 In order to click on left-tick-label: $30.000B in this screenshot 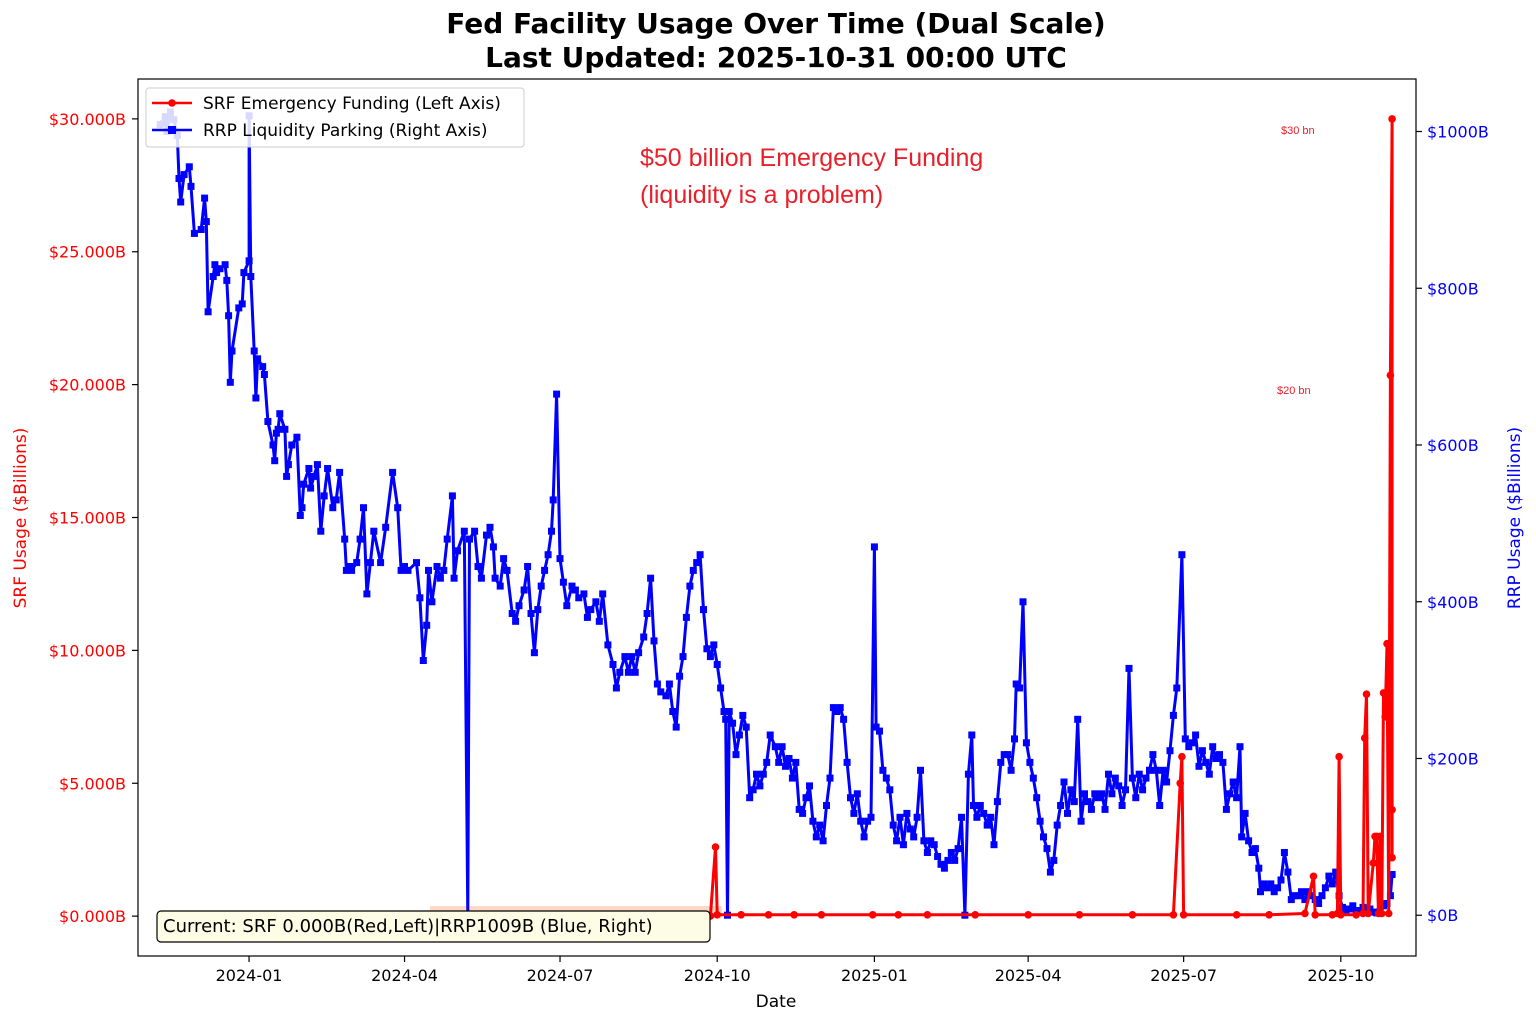, I will do `click(87, 119)`.